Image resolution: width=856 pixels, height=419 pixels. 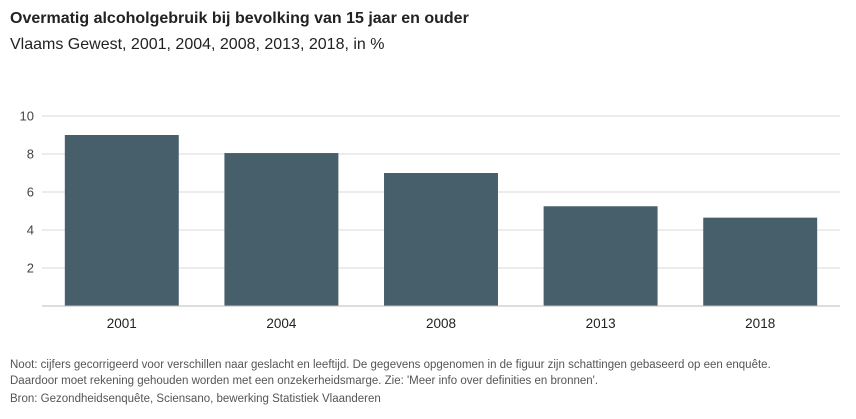 I want to click on bar-2018, so click(x=760, y=261).